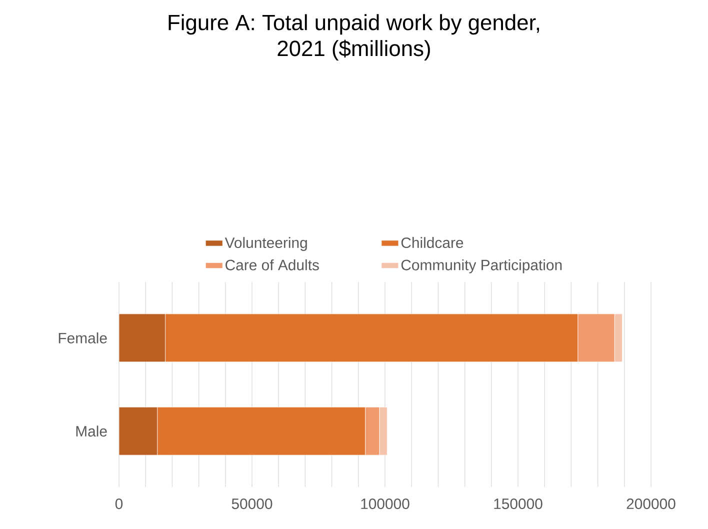 The height and width of the screenshot is (529, 708). Describe the element at coordinates (272, 264) in the screenshot. I see `legend-label: Care of Adults` at that location.